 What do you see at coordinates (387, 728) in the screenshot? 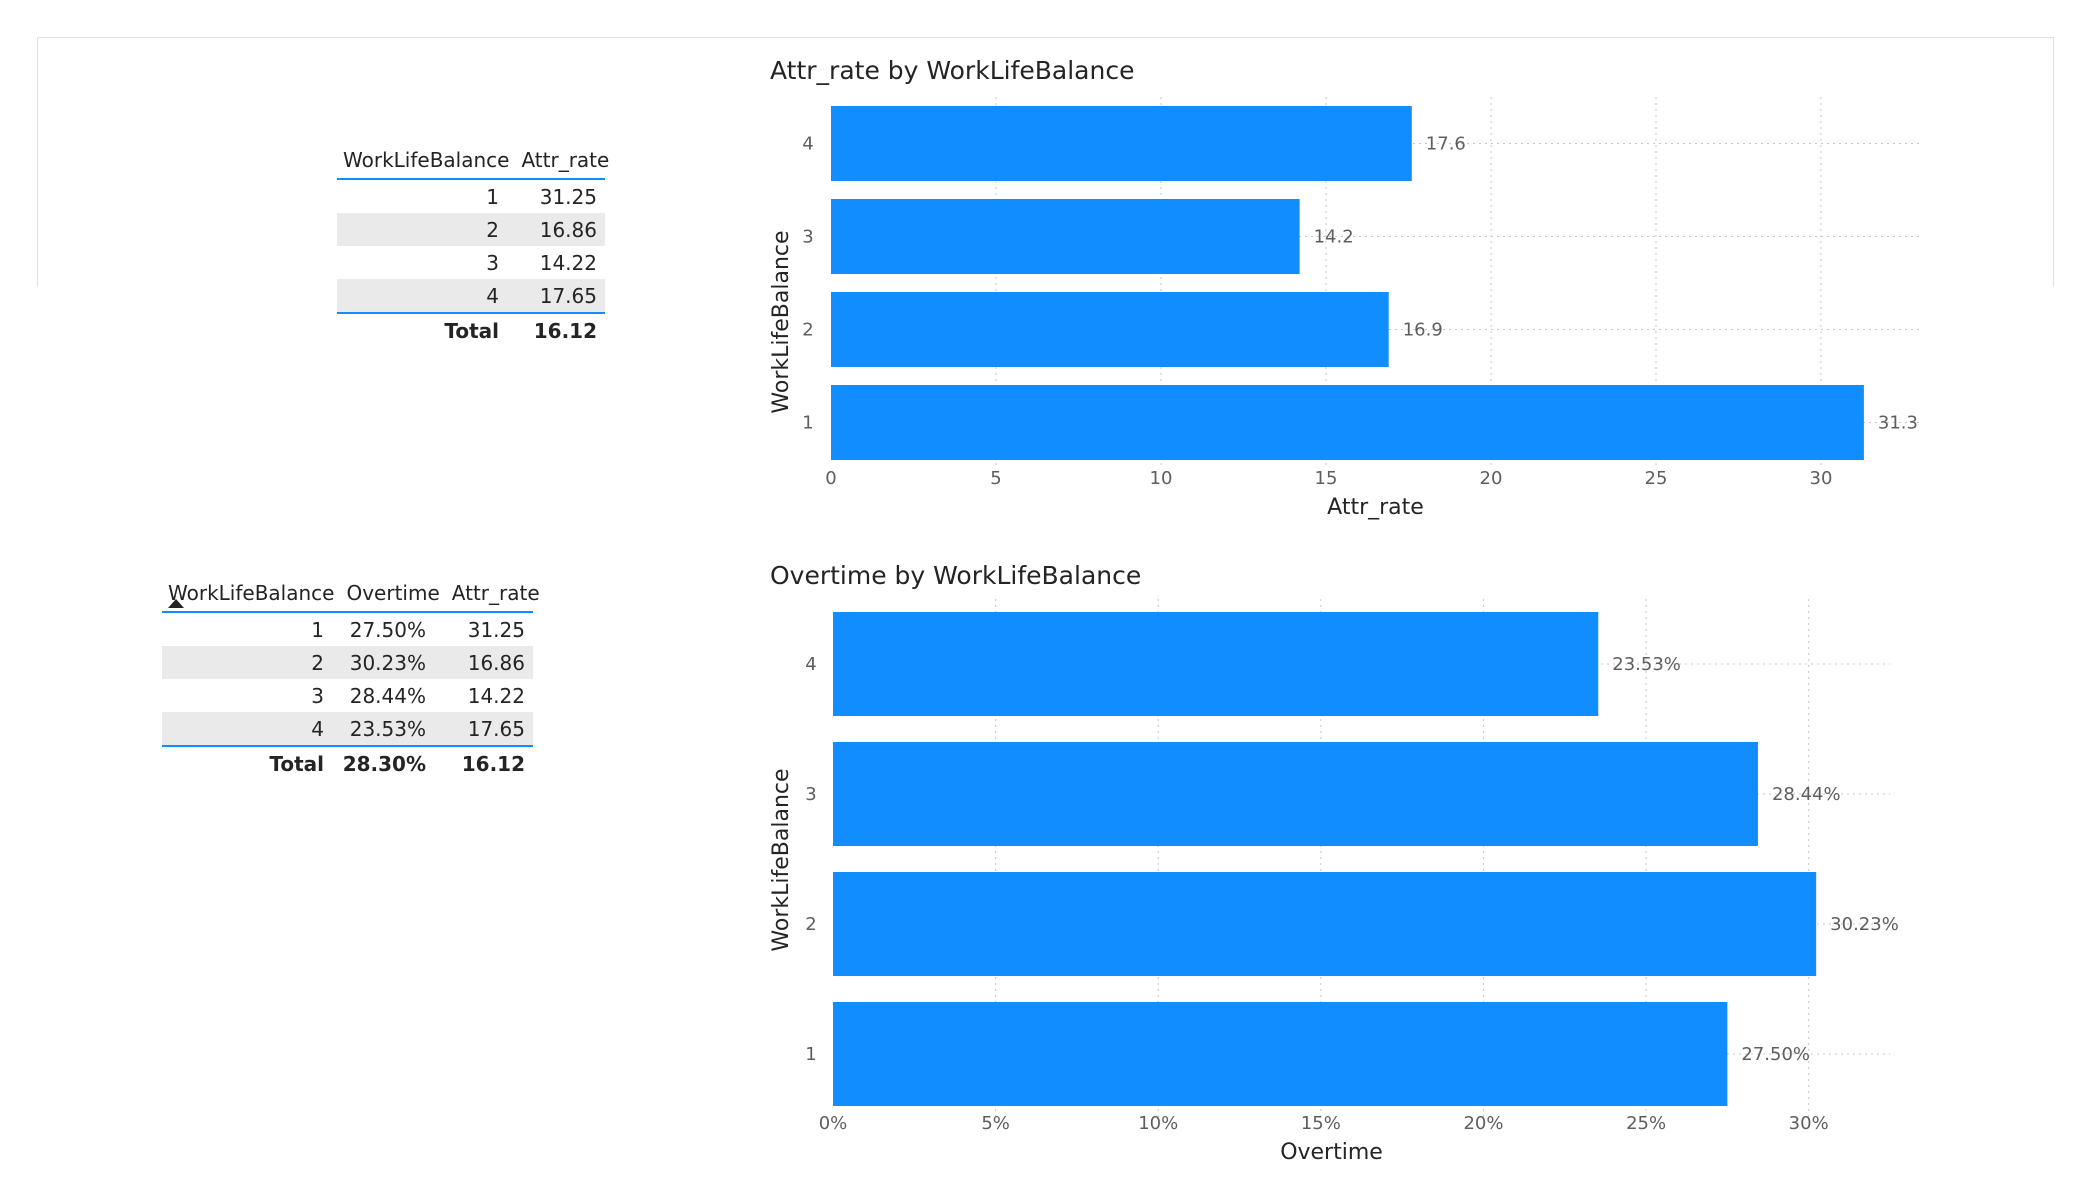
I see `cell-overtime: 23.53%` at bounding box center [387, 728].